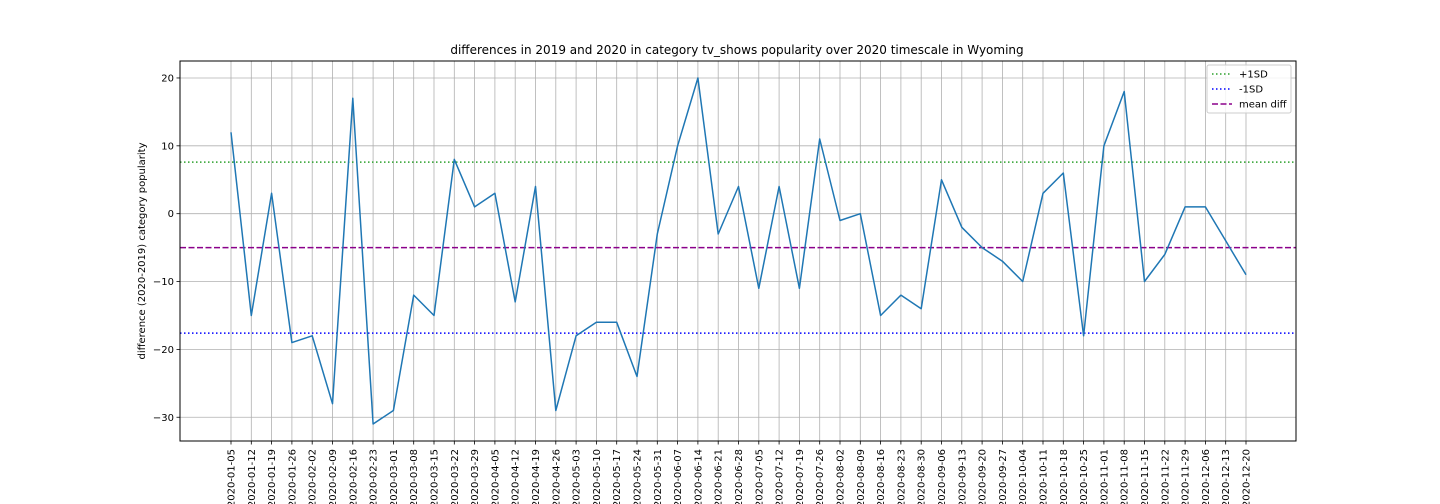 Image resolution: width=1440 pixels, height=504 pixels. Describe the element at coordinates (556, 476) in the screenshot. I see `x-tick-label: 2020-04-26` at that location.